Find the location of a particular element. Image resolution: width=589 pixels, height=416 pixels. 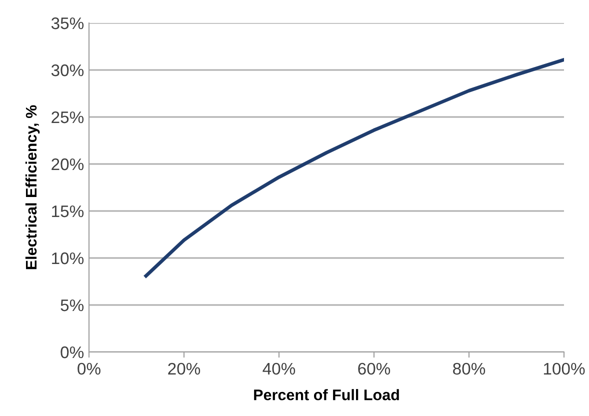

y-tick-label: 10% is located at coordinates (68, 258).